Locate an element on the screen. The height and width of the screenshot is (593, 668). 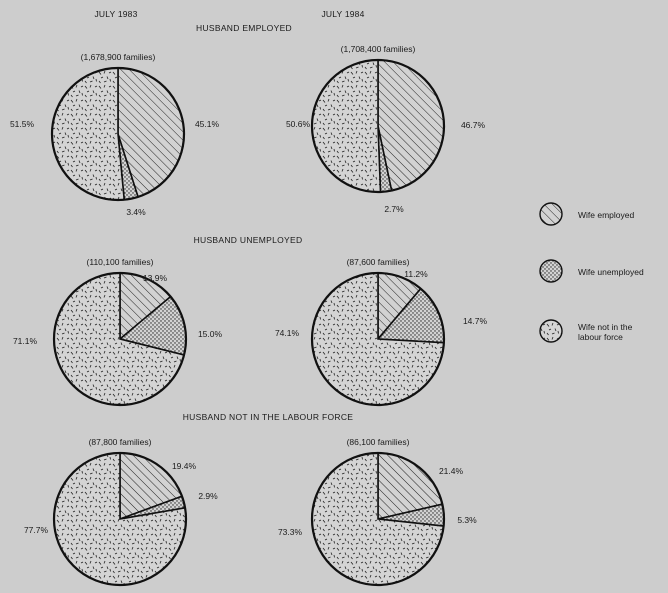
families-label: (86,100 families) is located at coordinates (378, 442).